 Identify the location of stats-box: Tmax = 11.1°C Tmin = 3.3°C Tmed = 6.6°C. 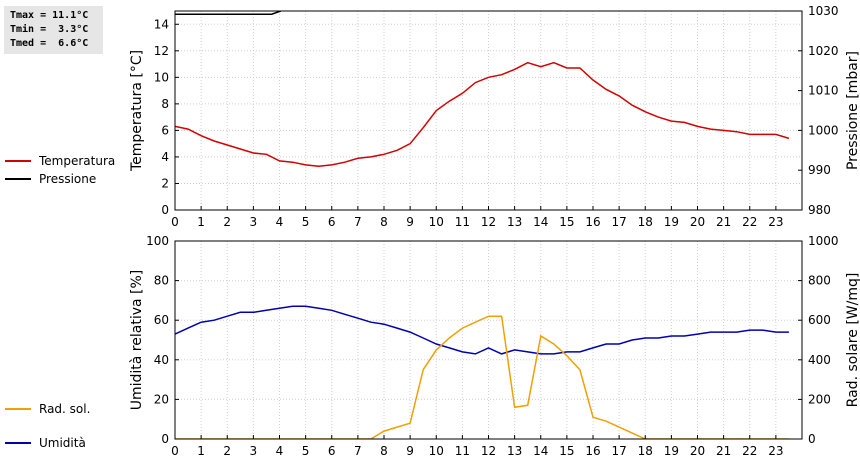
(53, 30).